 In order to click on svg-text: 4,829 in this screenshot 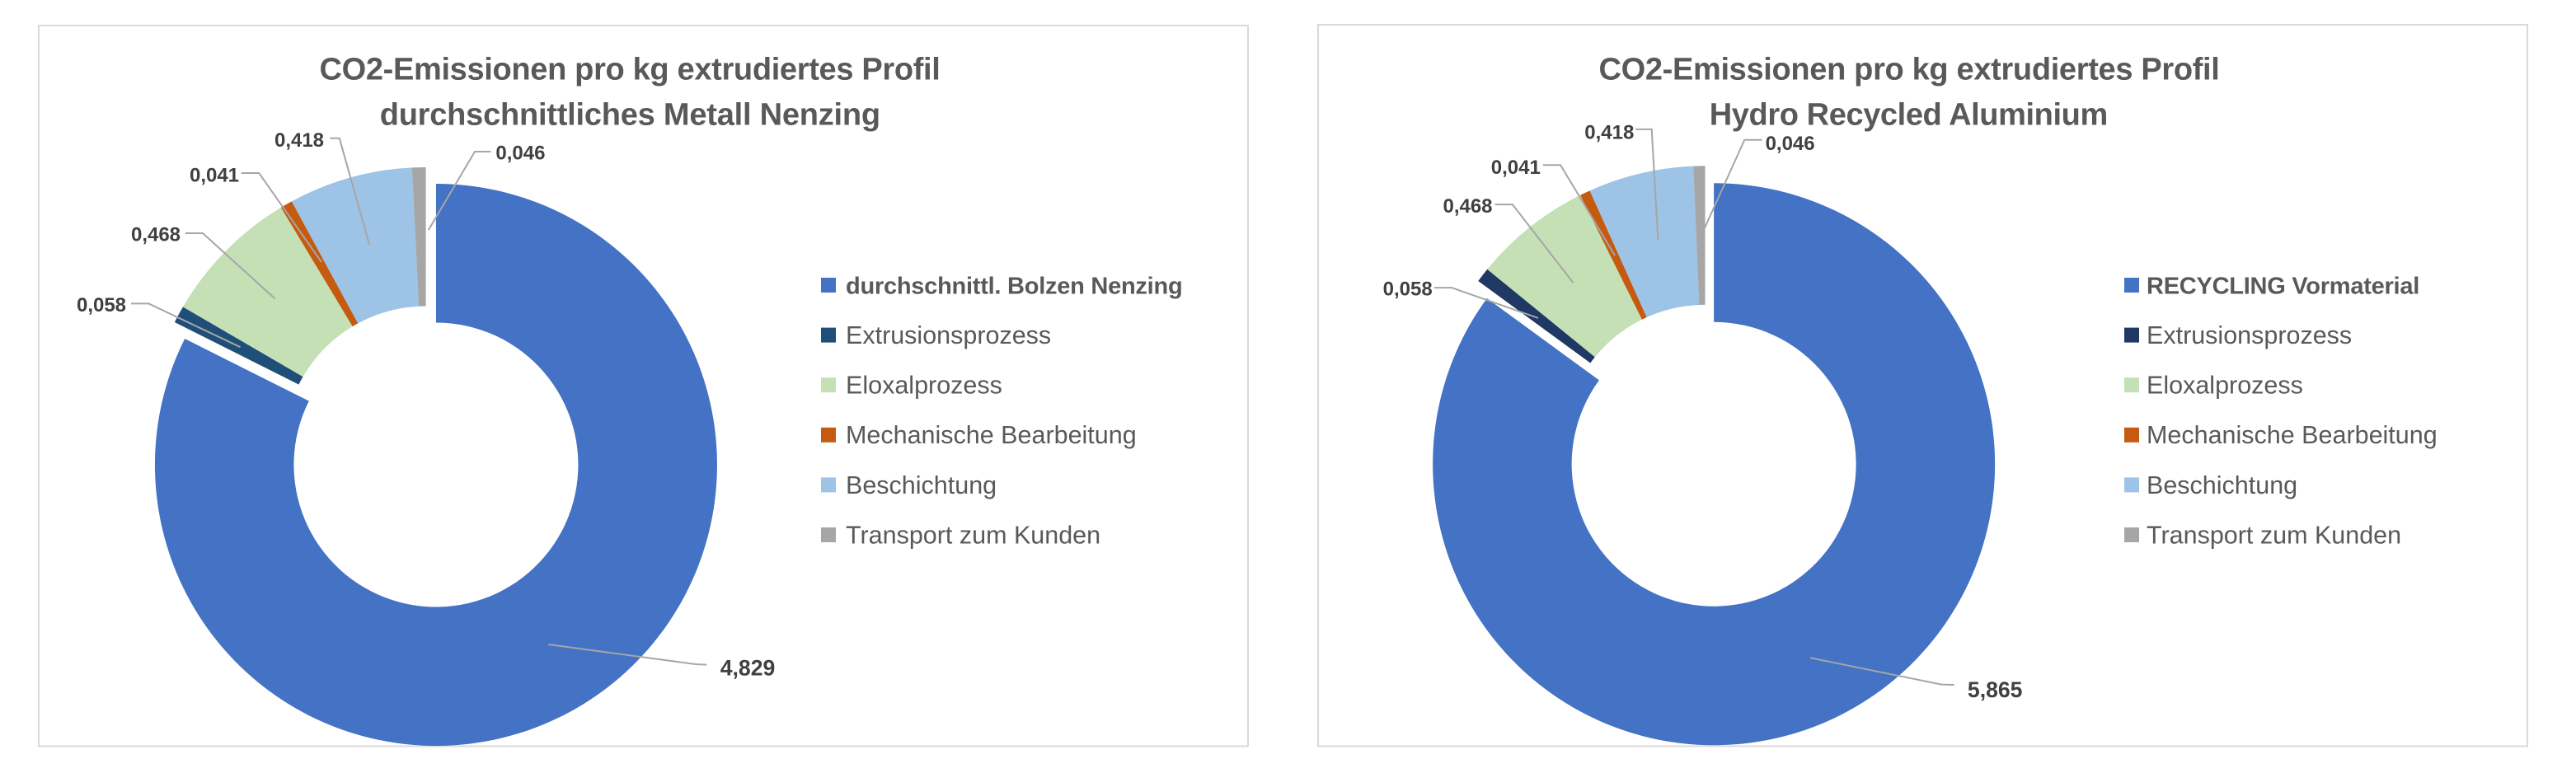, I will do `click(748, 667)`.